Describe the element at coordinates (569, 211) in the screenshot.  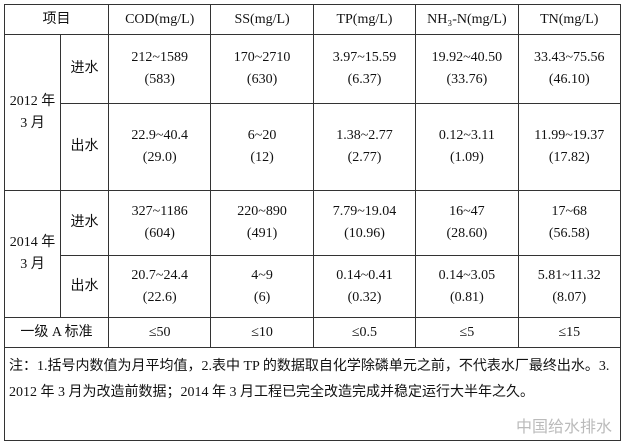
I see `range: 17~68` at that location.